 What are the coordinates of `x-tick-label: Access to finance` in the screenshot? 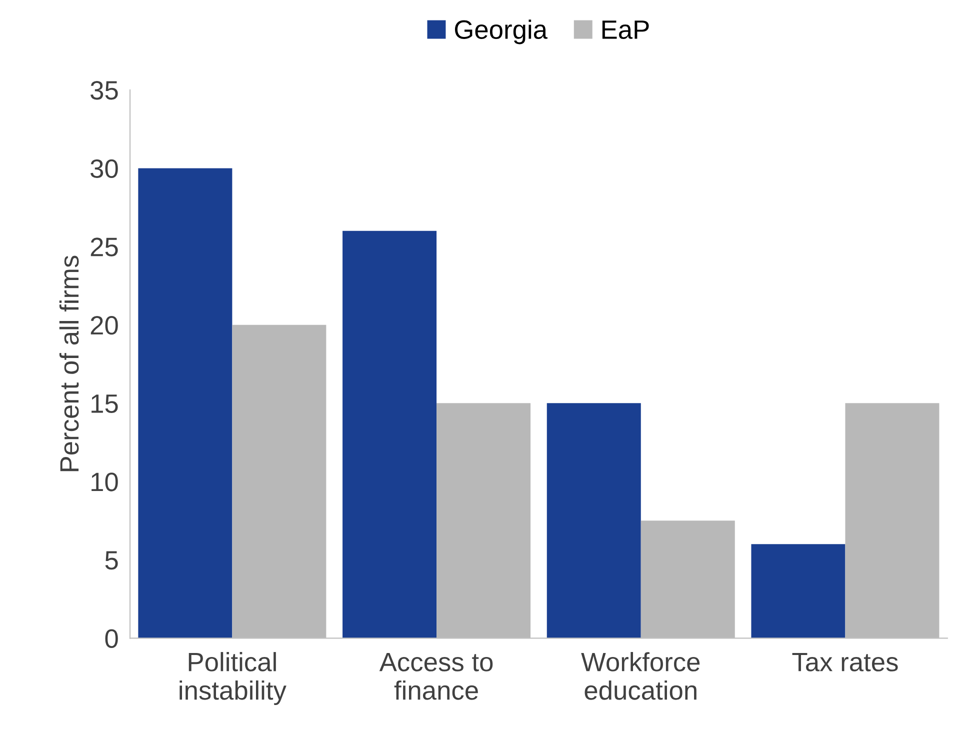 It's located at (436, 676).